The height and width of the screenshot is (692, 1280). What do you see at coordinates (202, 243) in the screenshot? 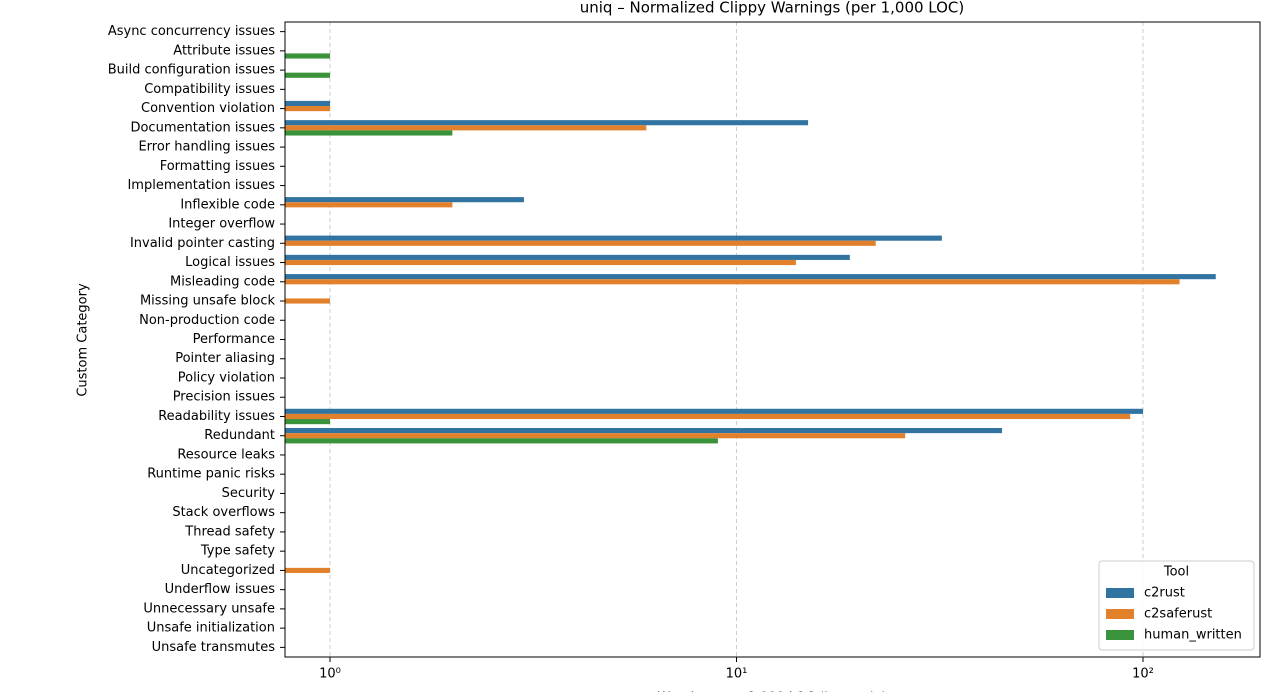
I see `y-tick-label: Invalid pointer casting` at bounding box center [202, 243].